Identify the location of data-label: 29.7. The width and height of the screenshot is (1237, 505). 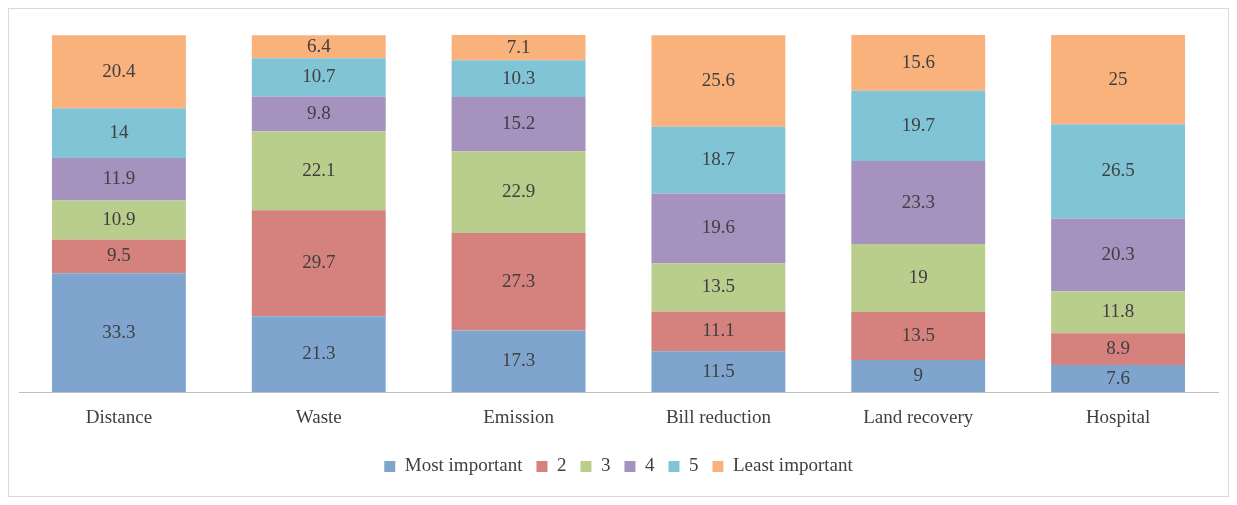
(319, 262).